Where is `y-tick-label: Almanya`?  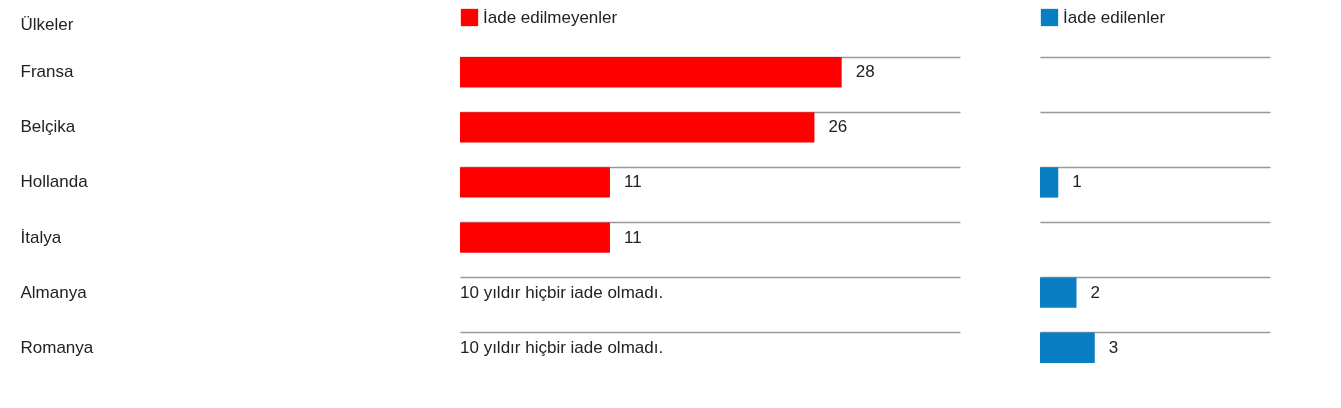 y-tick-label: Almanya is located at coordinates (54, 292).